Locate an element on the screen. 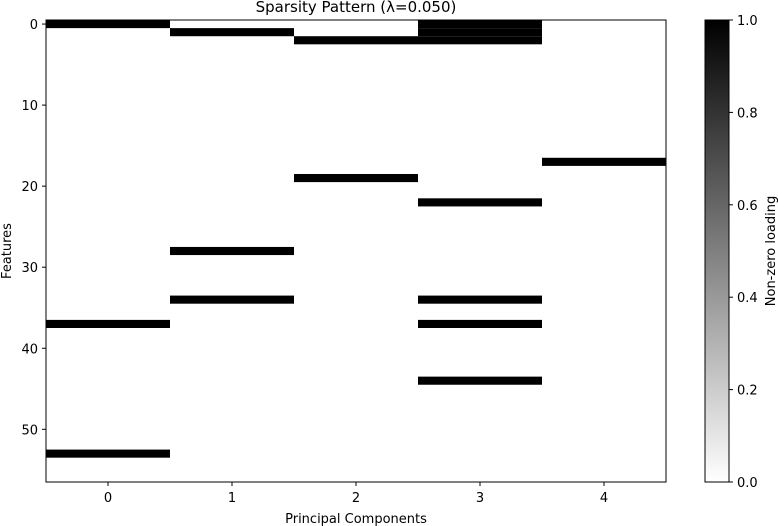  colorbar-tick-label: 0.0 is located at coordinates (747, 483).